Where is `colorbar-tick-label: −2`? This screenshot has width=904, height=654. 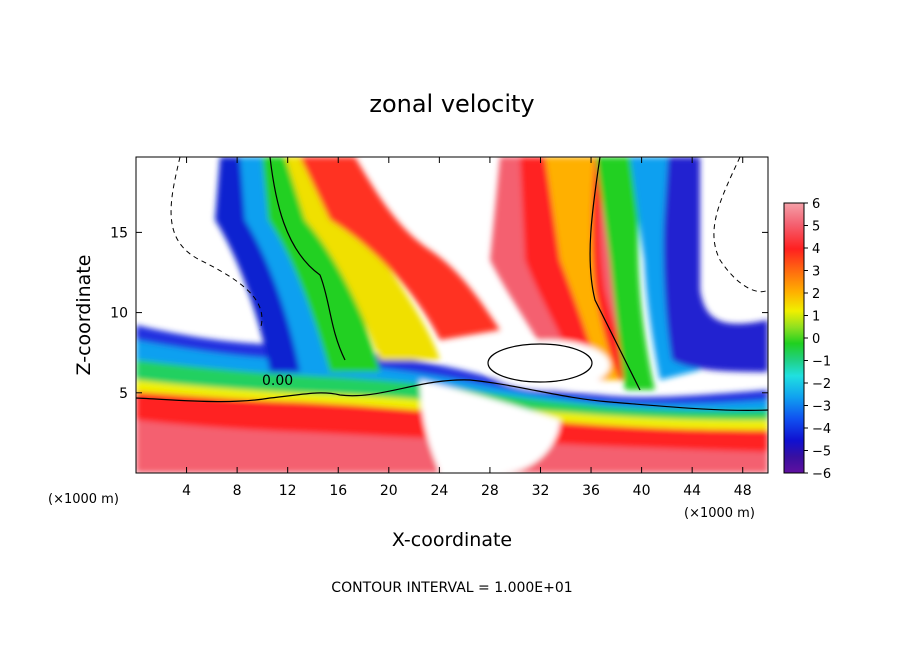 colorbar-tick-label: −2 is located at coordinates (821, 384).